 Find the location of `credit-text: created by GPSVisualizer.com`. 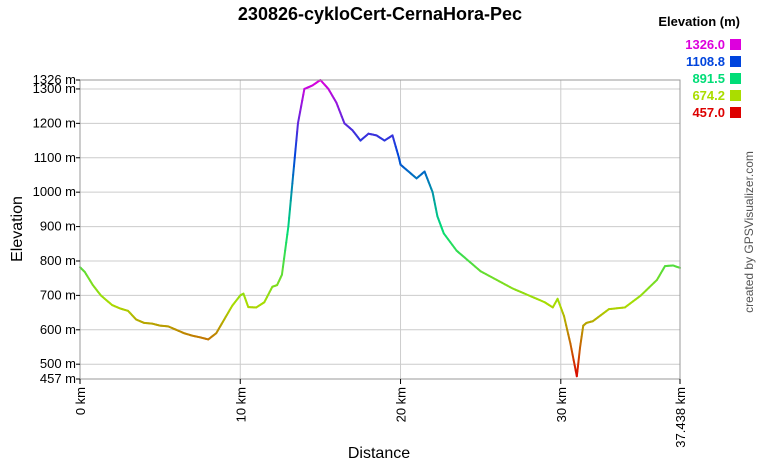

credit-text: created by GPSVisualizer.com is located at coordinates (749, 232).